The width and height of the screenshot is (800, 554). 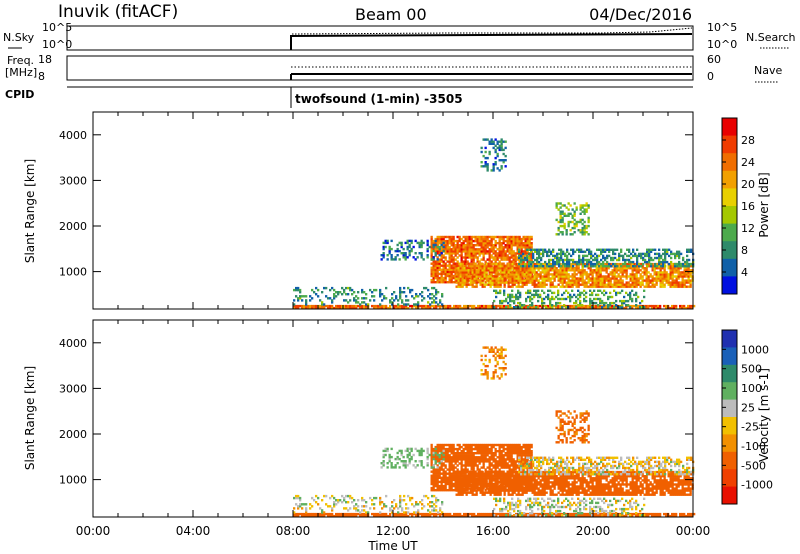 I want to click on y-tick-label: 1000, so click(x=73, y=272).